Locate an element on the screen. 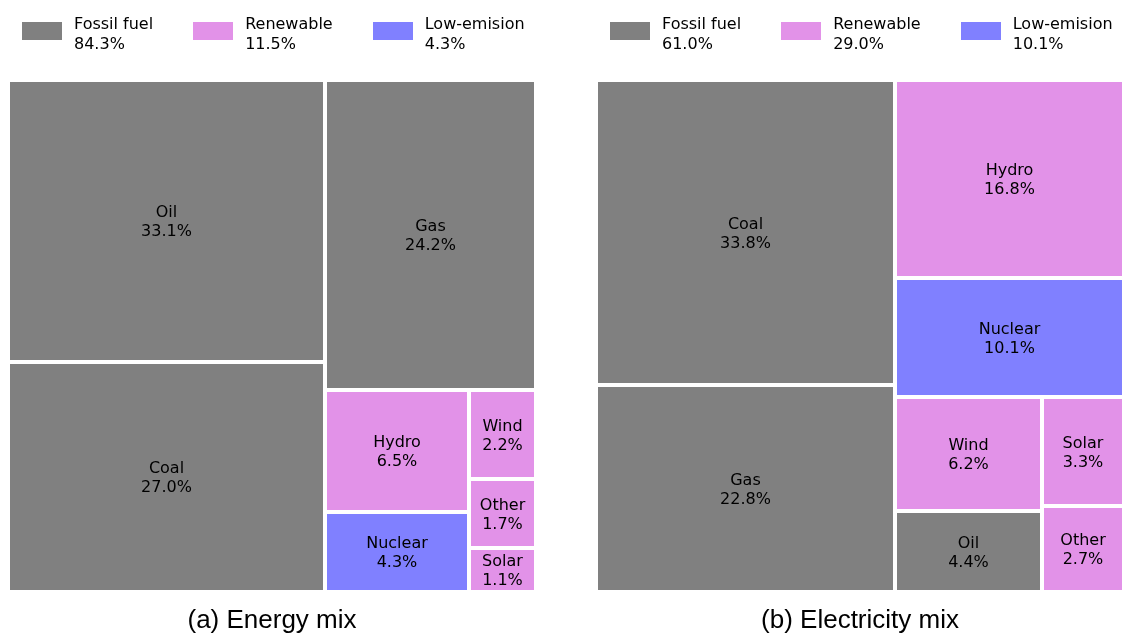  text: (a) Energy mix is located at coordinates (272, 619).